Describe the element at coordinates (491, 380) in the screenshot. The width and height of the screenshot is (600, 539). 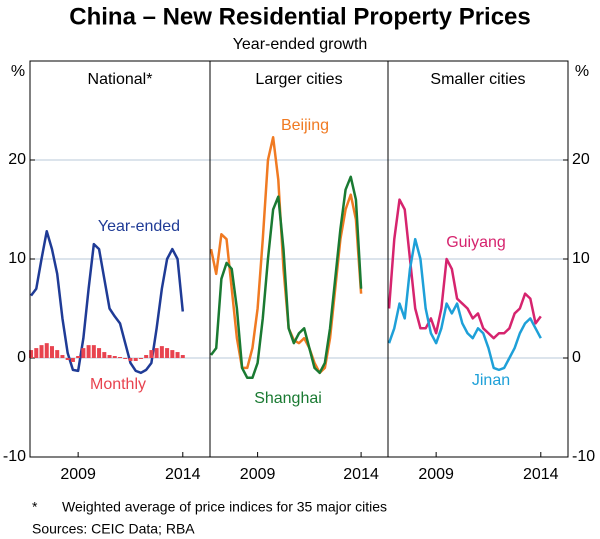
I see `series-label: Jinan` at that location.